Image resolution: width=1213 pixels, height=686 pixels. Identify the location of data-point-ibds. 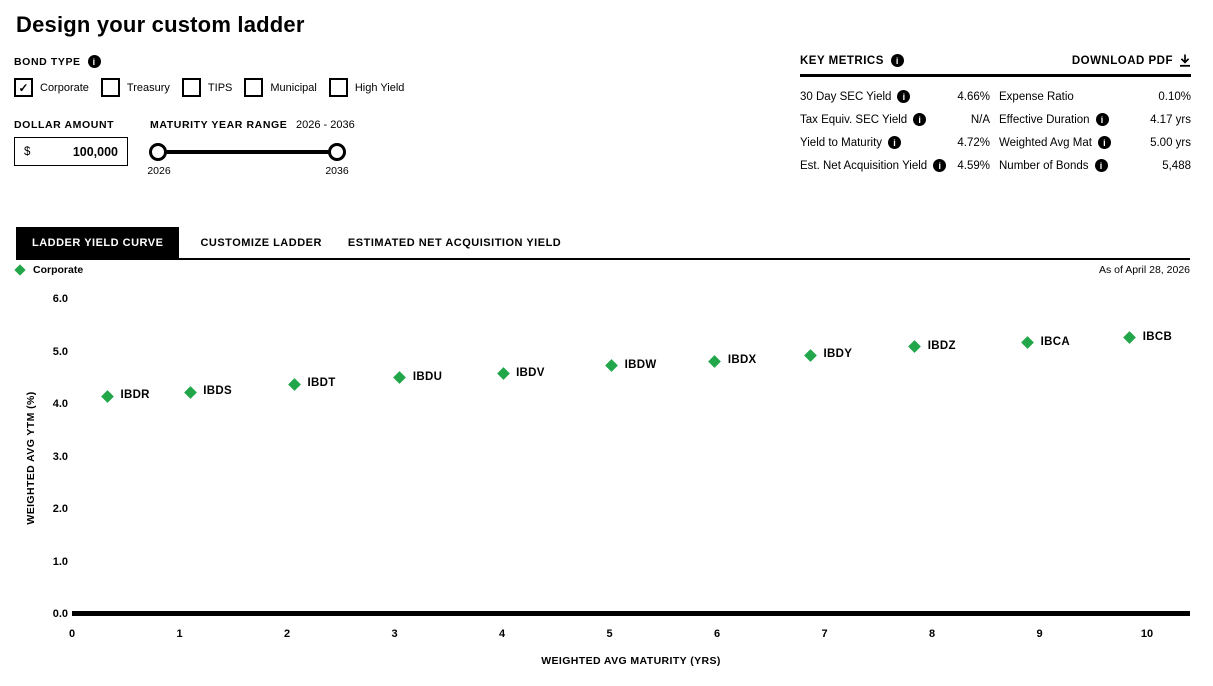
(190, 392).